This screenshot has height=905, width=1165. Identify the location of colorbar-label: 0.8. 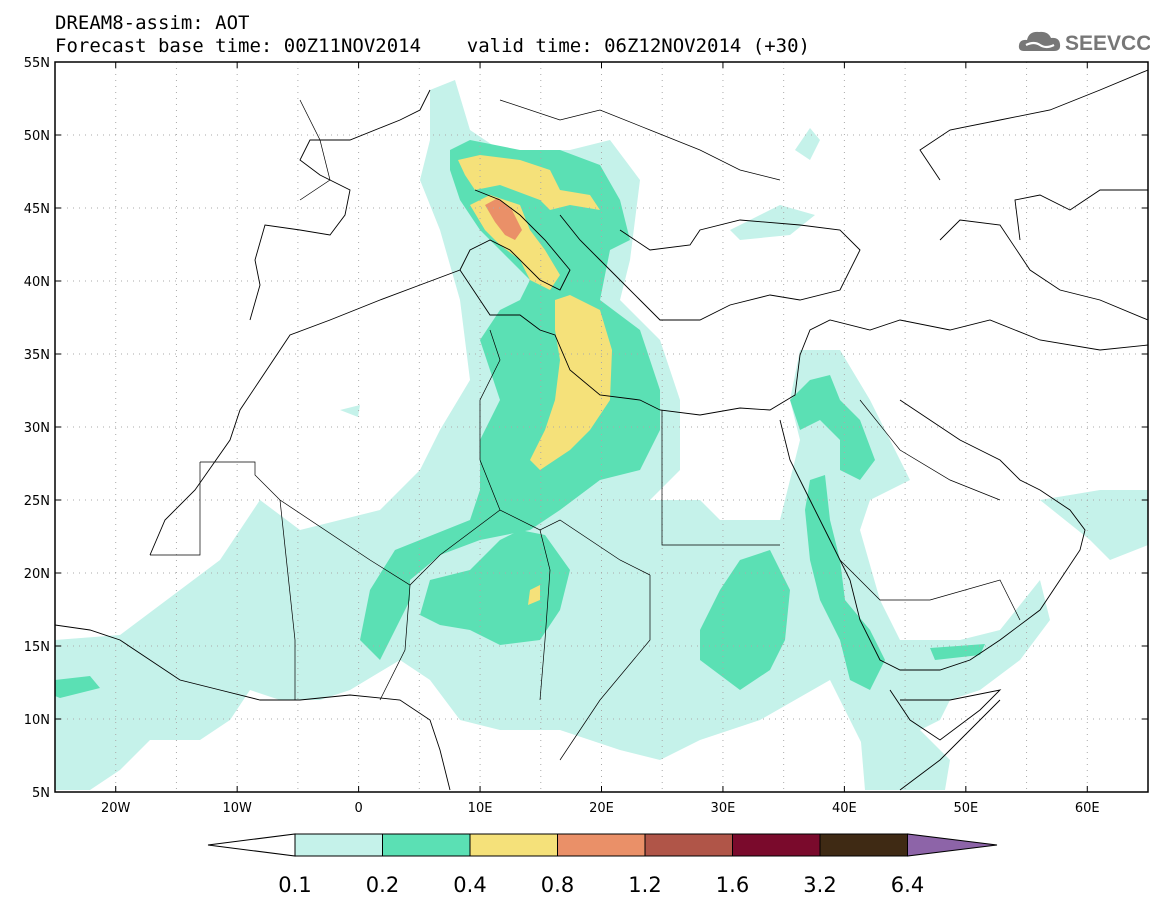
(557, 885).